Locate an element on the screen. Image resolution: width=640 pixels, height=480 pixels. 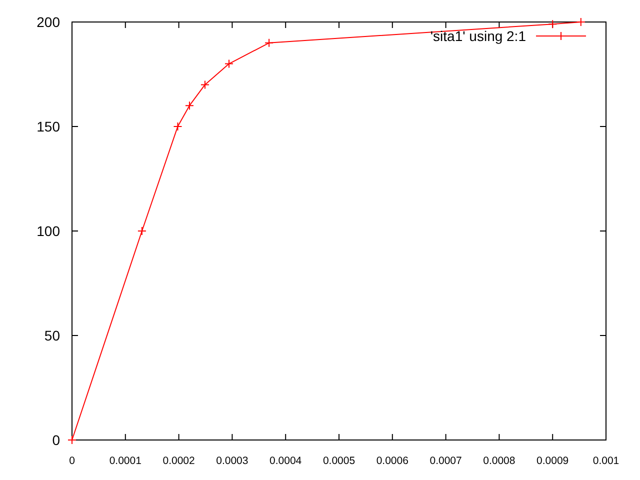
x-tick-label: 0.0008 is located at coordinates (499, 461).